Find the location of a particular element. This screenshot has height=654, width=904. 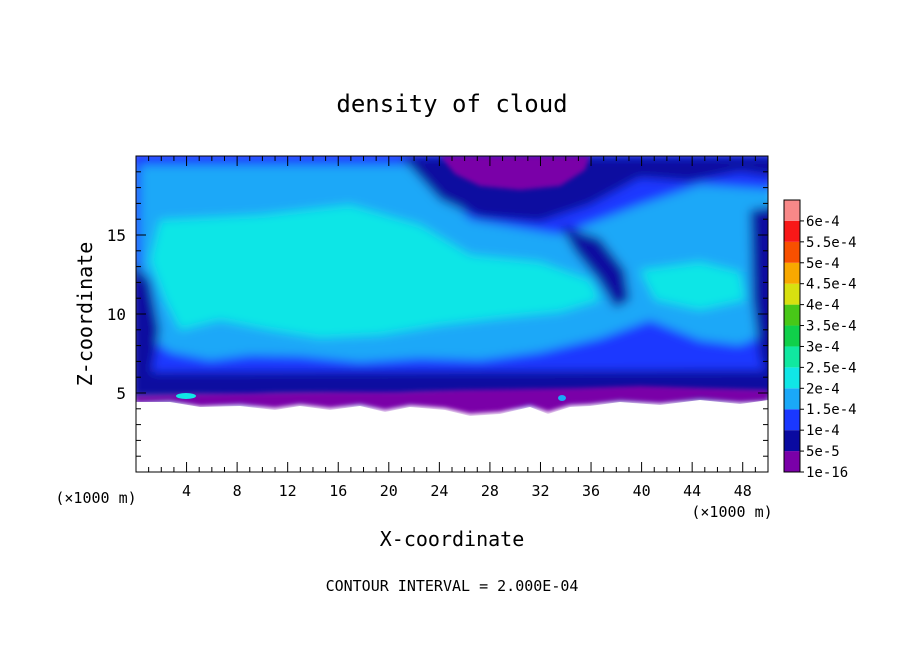

x-tick-label: 12 is located at coordinates (288, 491).